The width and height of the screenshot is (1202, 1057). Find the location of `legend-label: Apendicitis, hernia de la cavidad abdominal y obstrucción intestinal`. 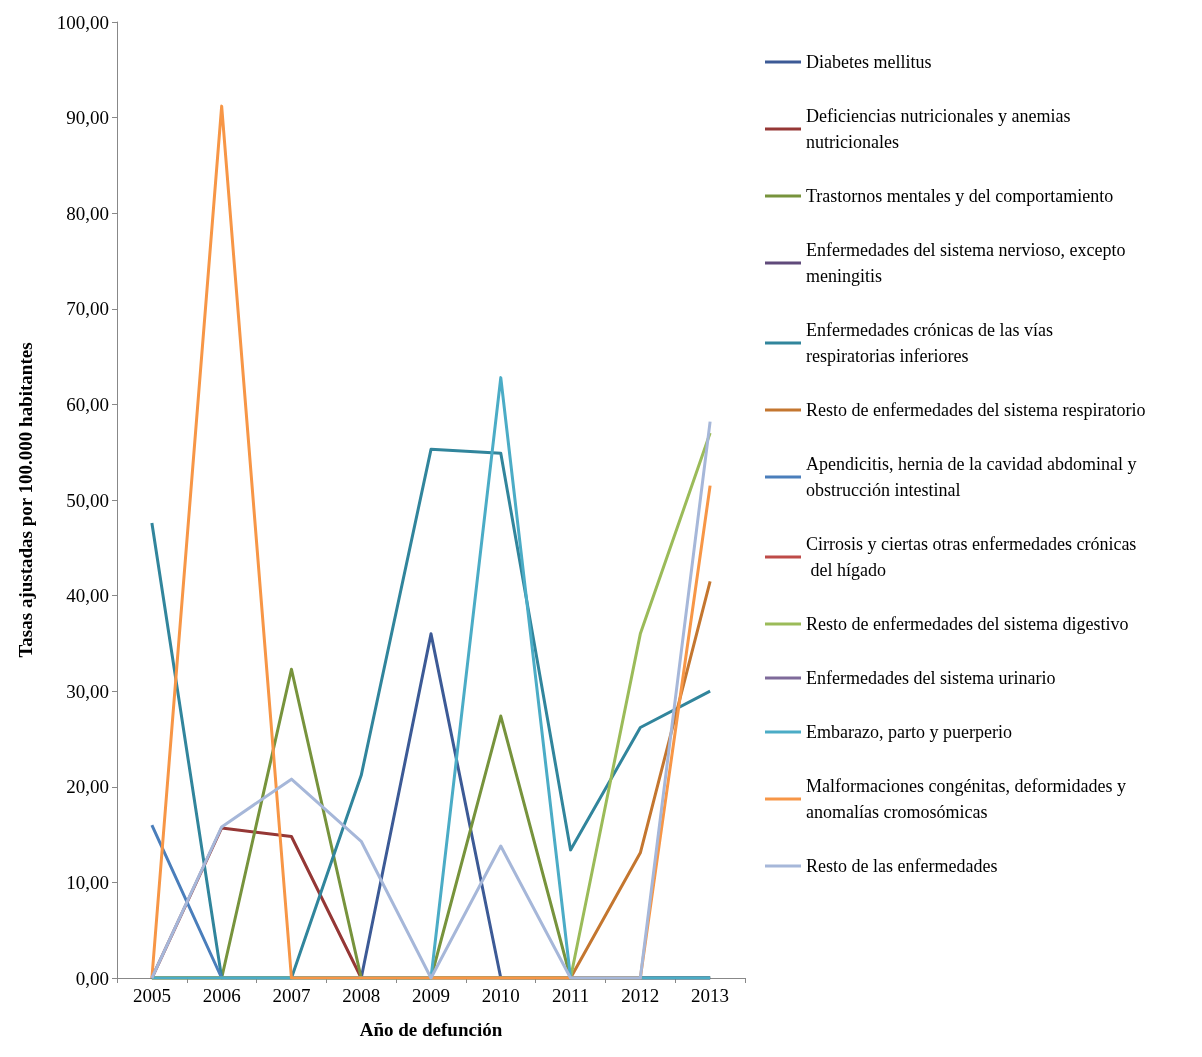

legend-label: Apendicitis, hernia de la cavidad abdominal y obstrucción intestinal is located at coordinates (973, 477).